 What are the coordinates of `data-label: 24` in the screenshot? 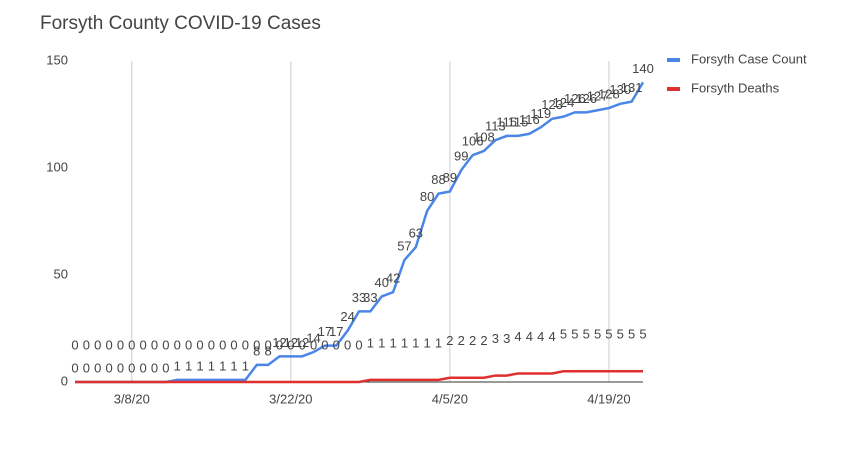 It's located at (347, 316).